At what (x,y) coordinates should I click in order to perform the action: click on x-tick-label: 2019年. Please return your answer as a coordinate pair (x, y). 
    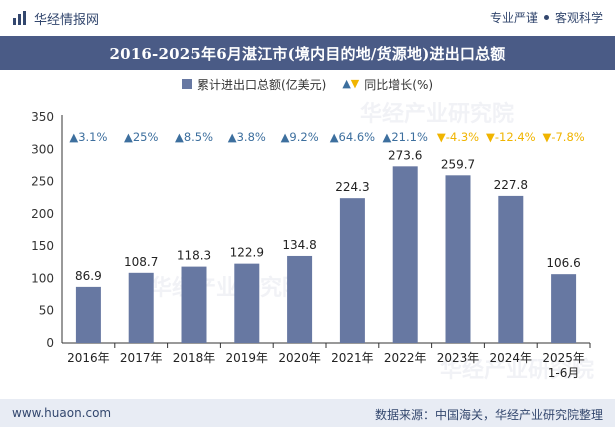
    Looking at the image, I should click on (247, 358).